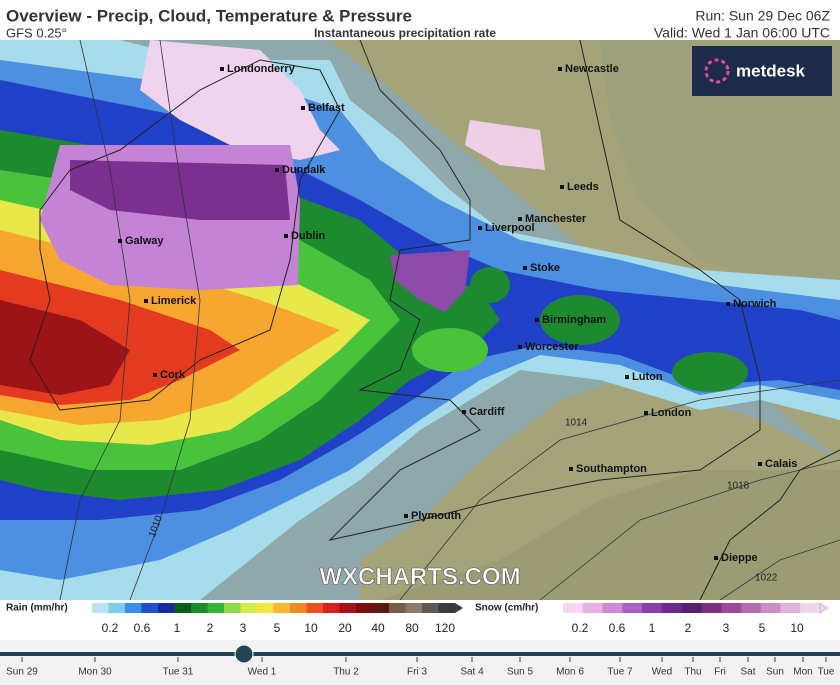 This screenshot has width=840, height=685. I want to click on city-label: Calais, so click(781, 464).